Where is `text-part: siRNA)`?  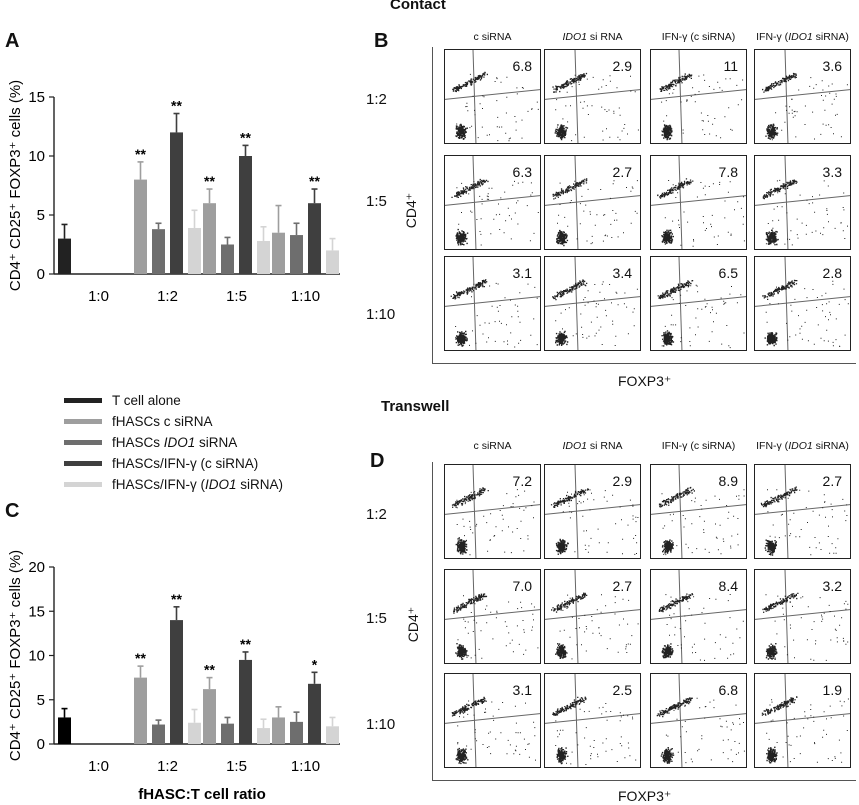 text-part: siRNA) is located at coordinates (830, 446).